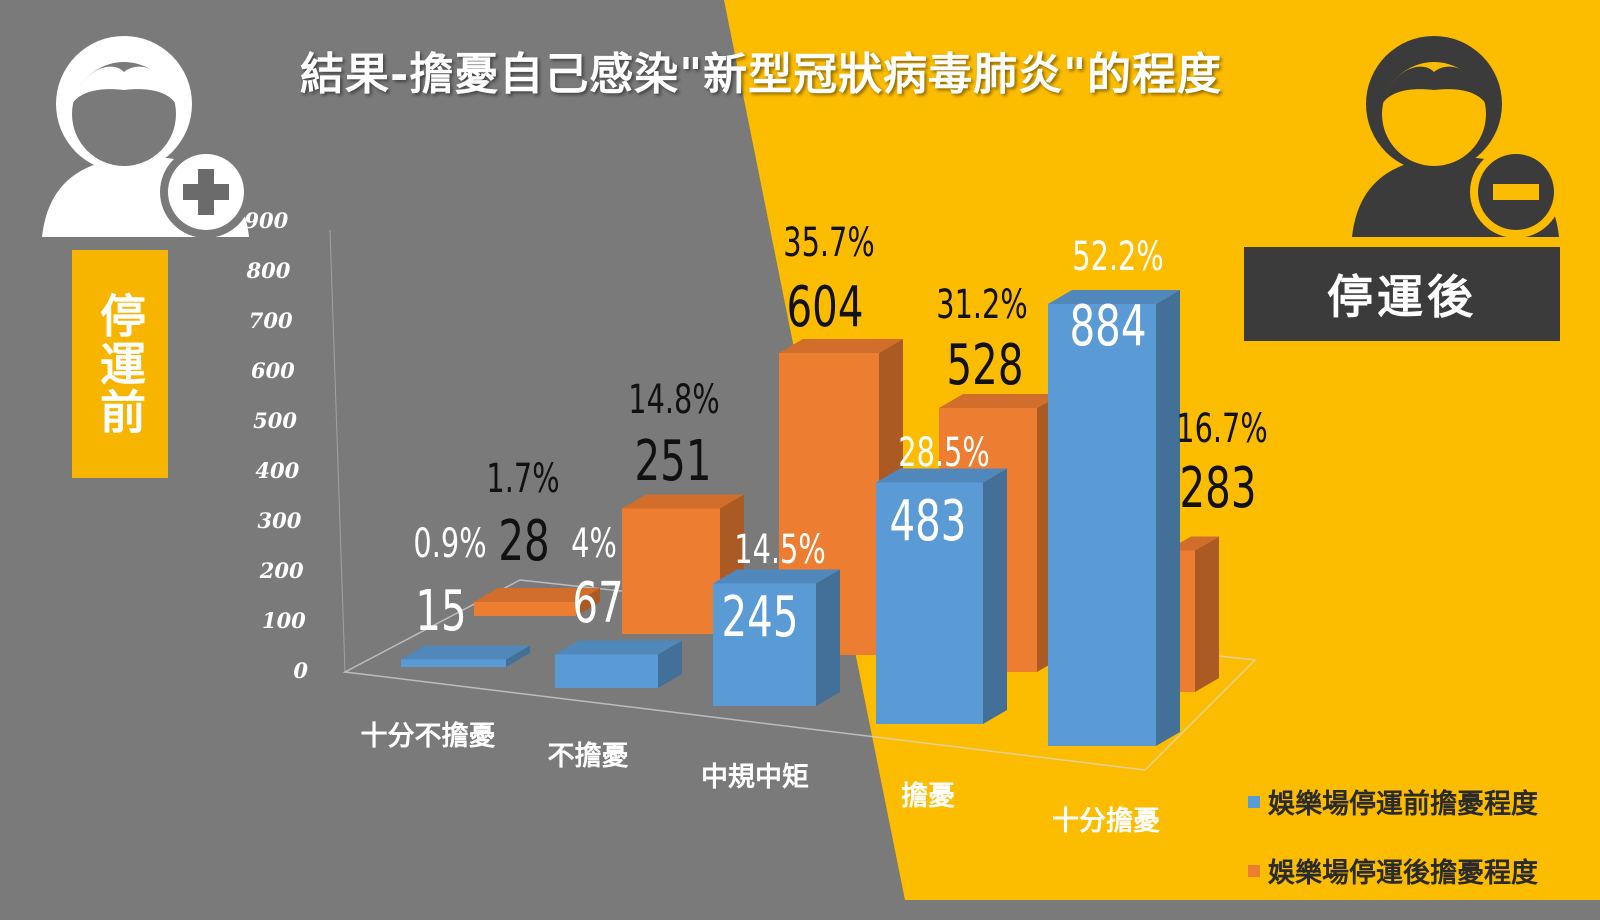 This screenshot has width=1600, height=920. Describe the element at coordinates (943, 453) in the screenshot. I see `percent-label-before: 28.5%` at that location.